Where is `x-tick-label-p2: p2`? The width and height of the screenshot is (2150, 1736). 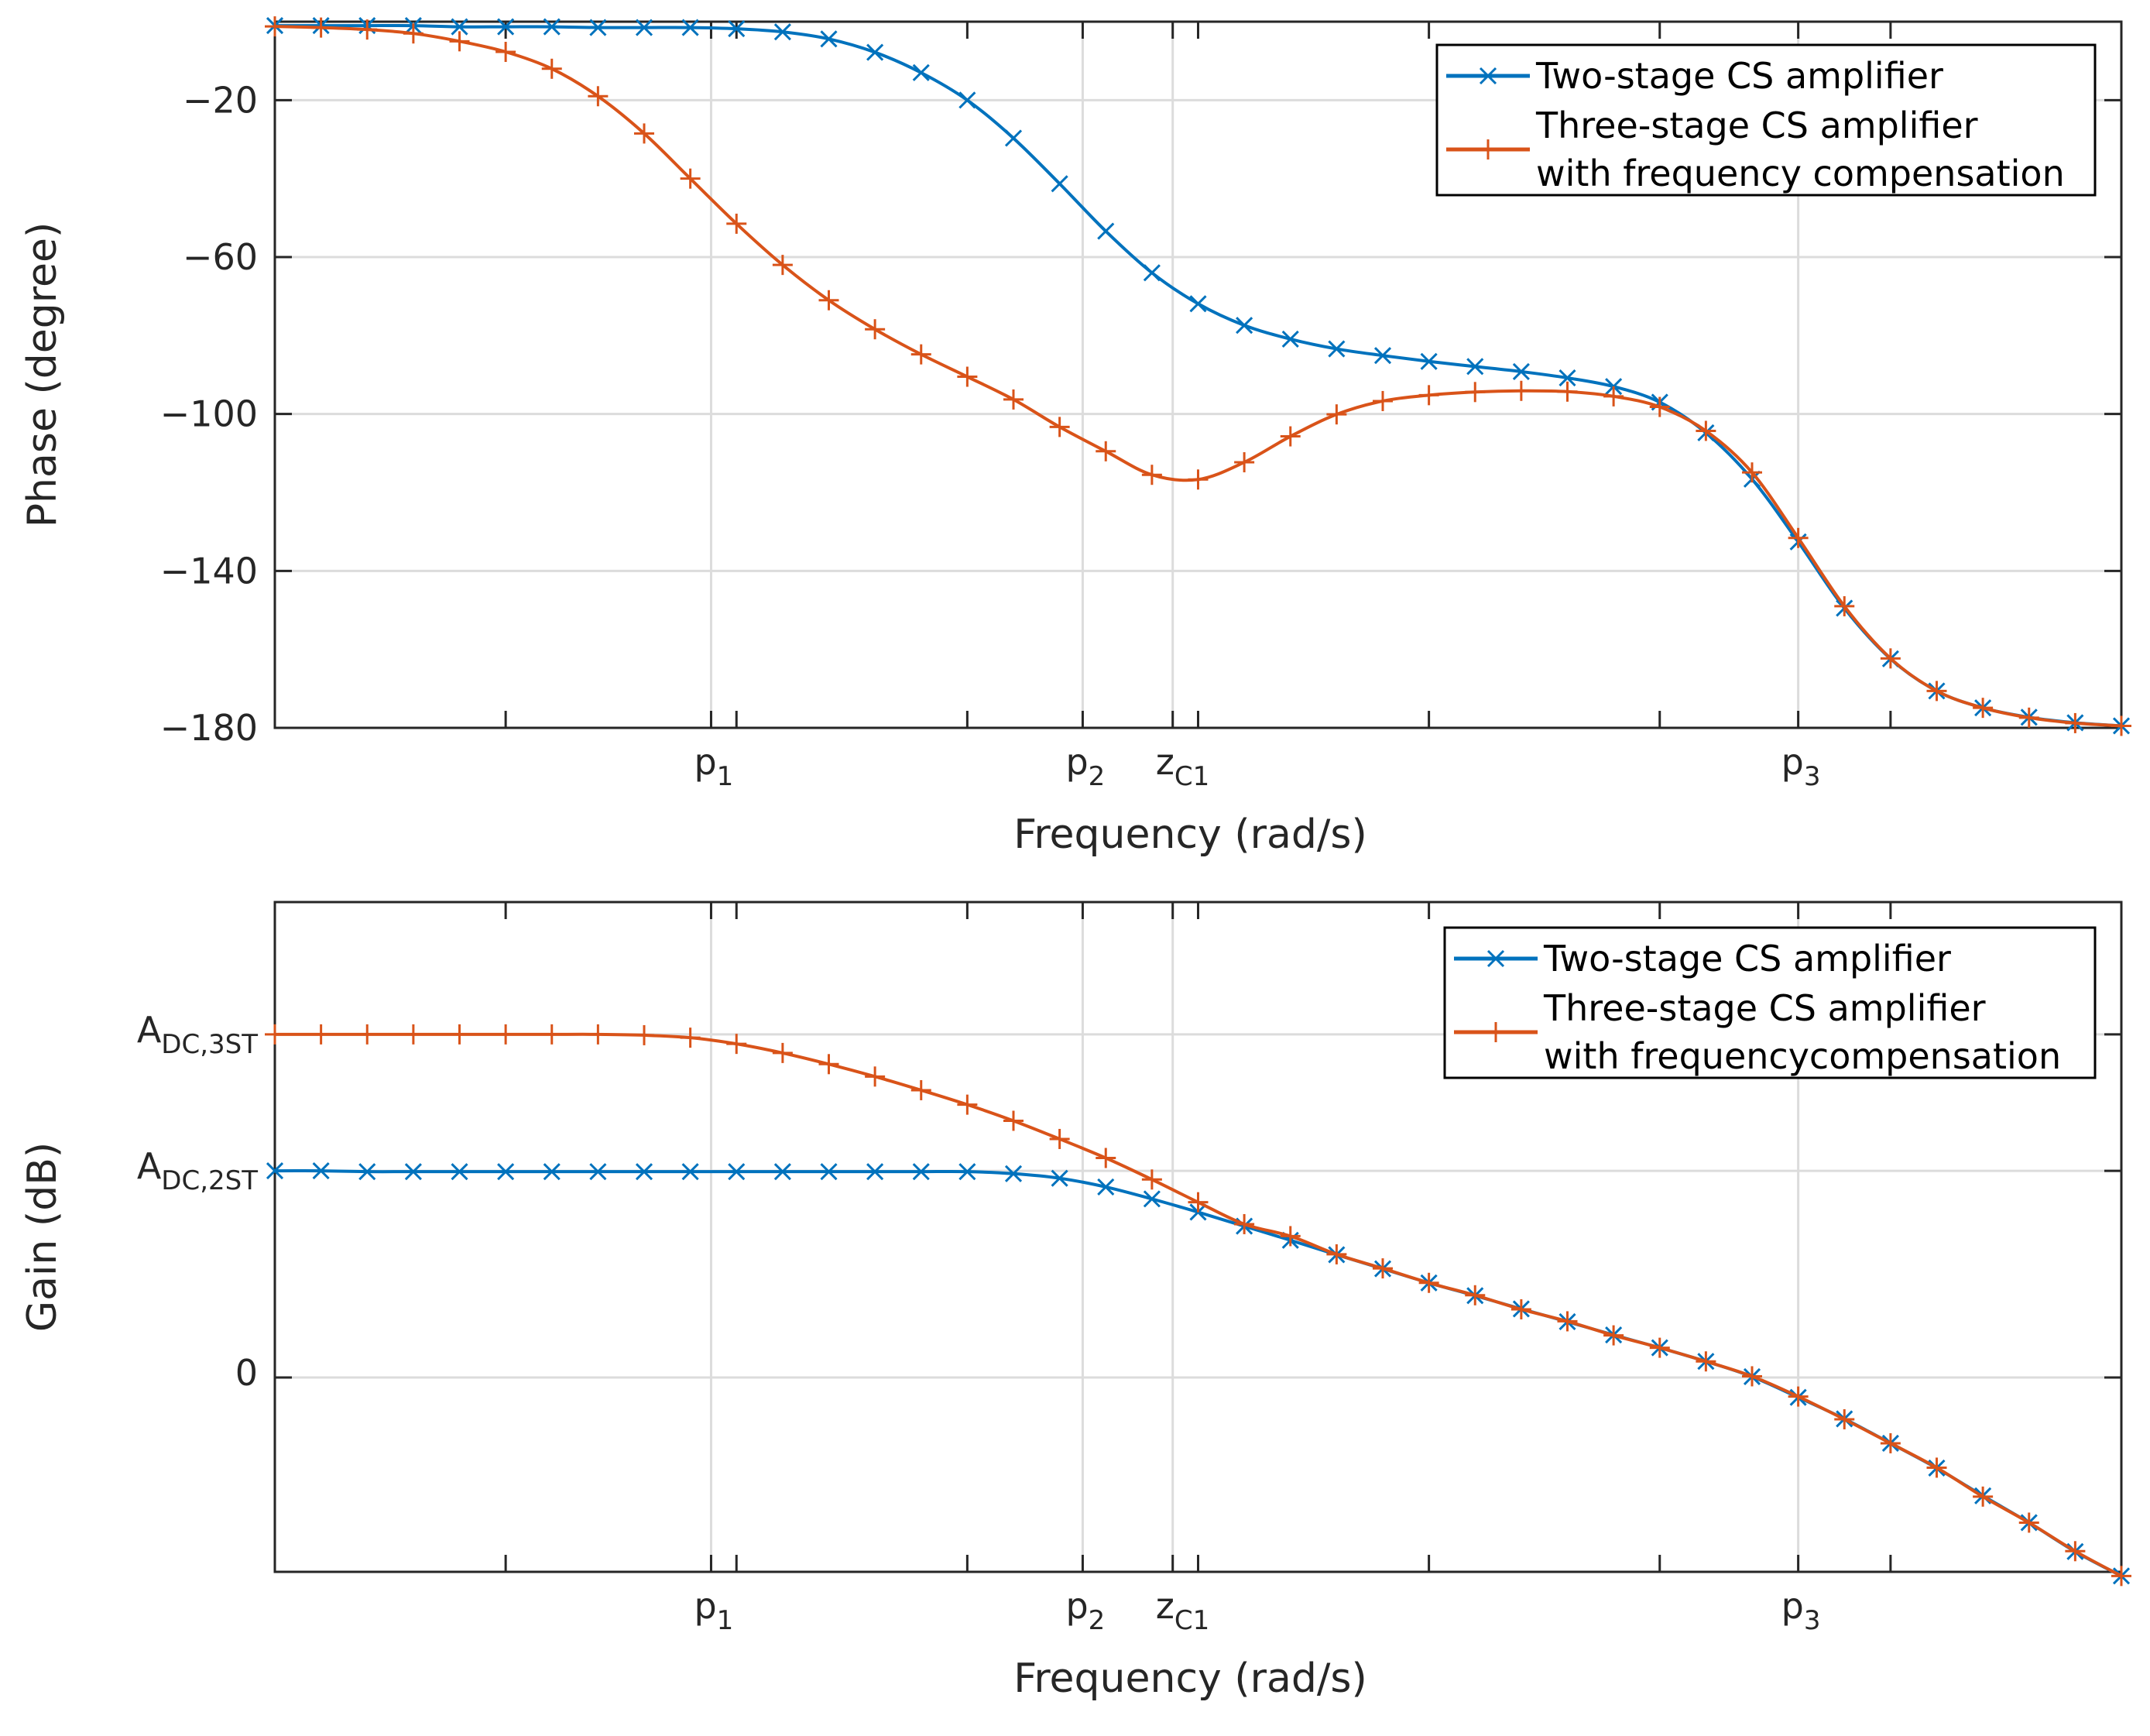 x-tick-label-p2: p2 is located at coordinates (1085, 766).